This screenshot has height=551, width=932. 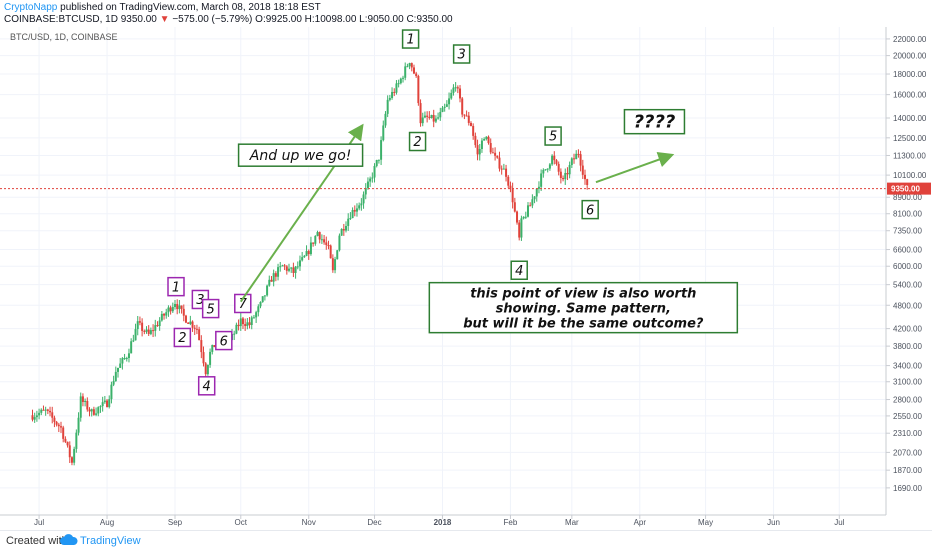 I want to click on y-tick-label: 4800.00, so click(x=907, y=305).